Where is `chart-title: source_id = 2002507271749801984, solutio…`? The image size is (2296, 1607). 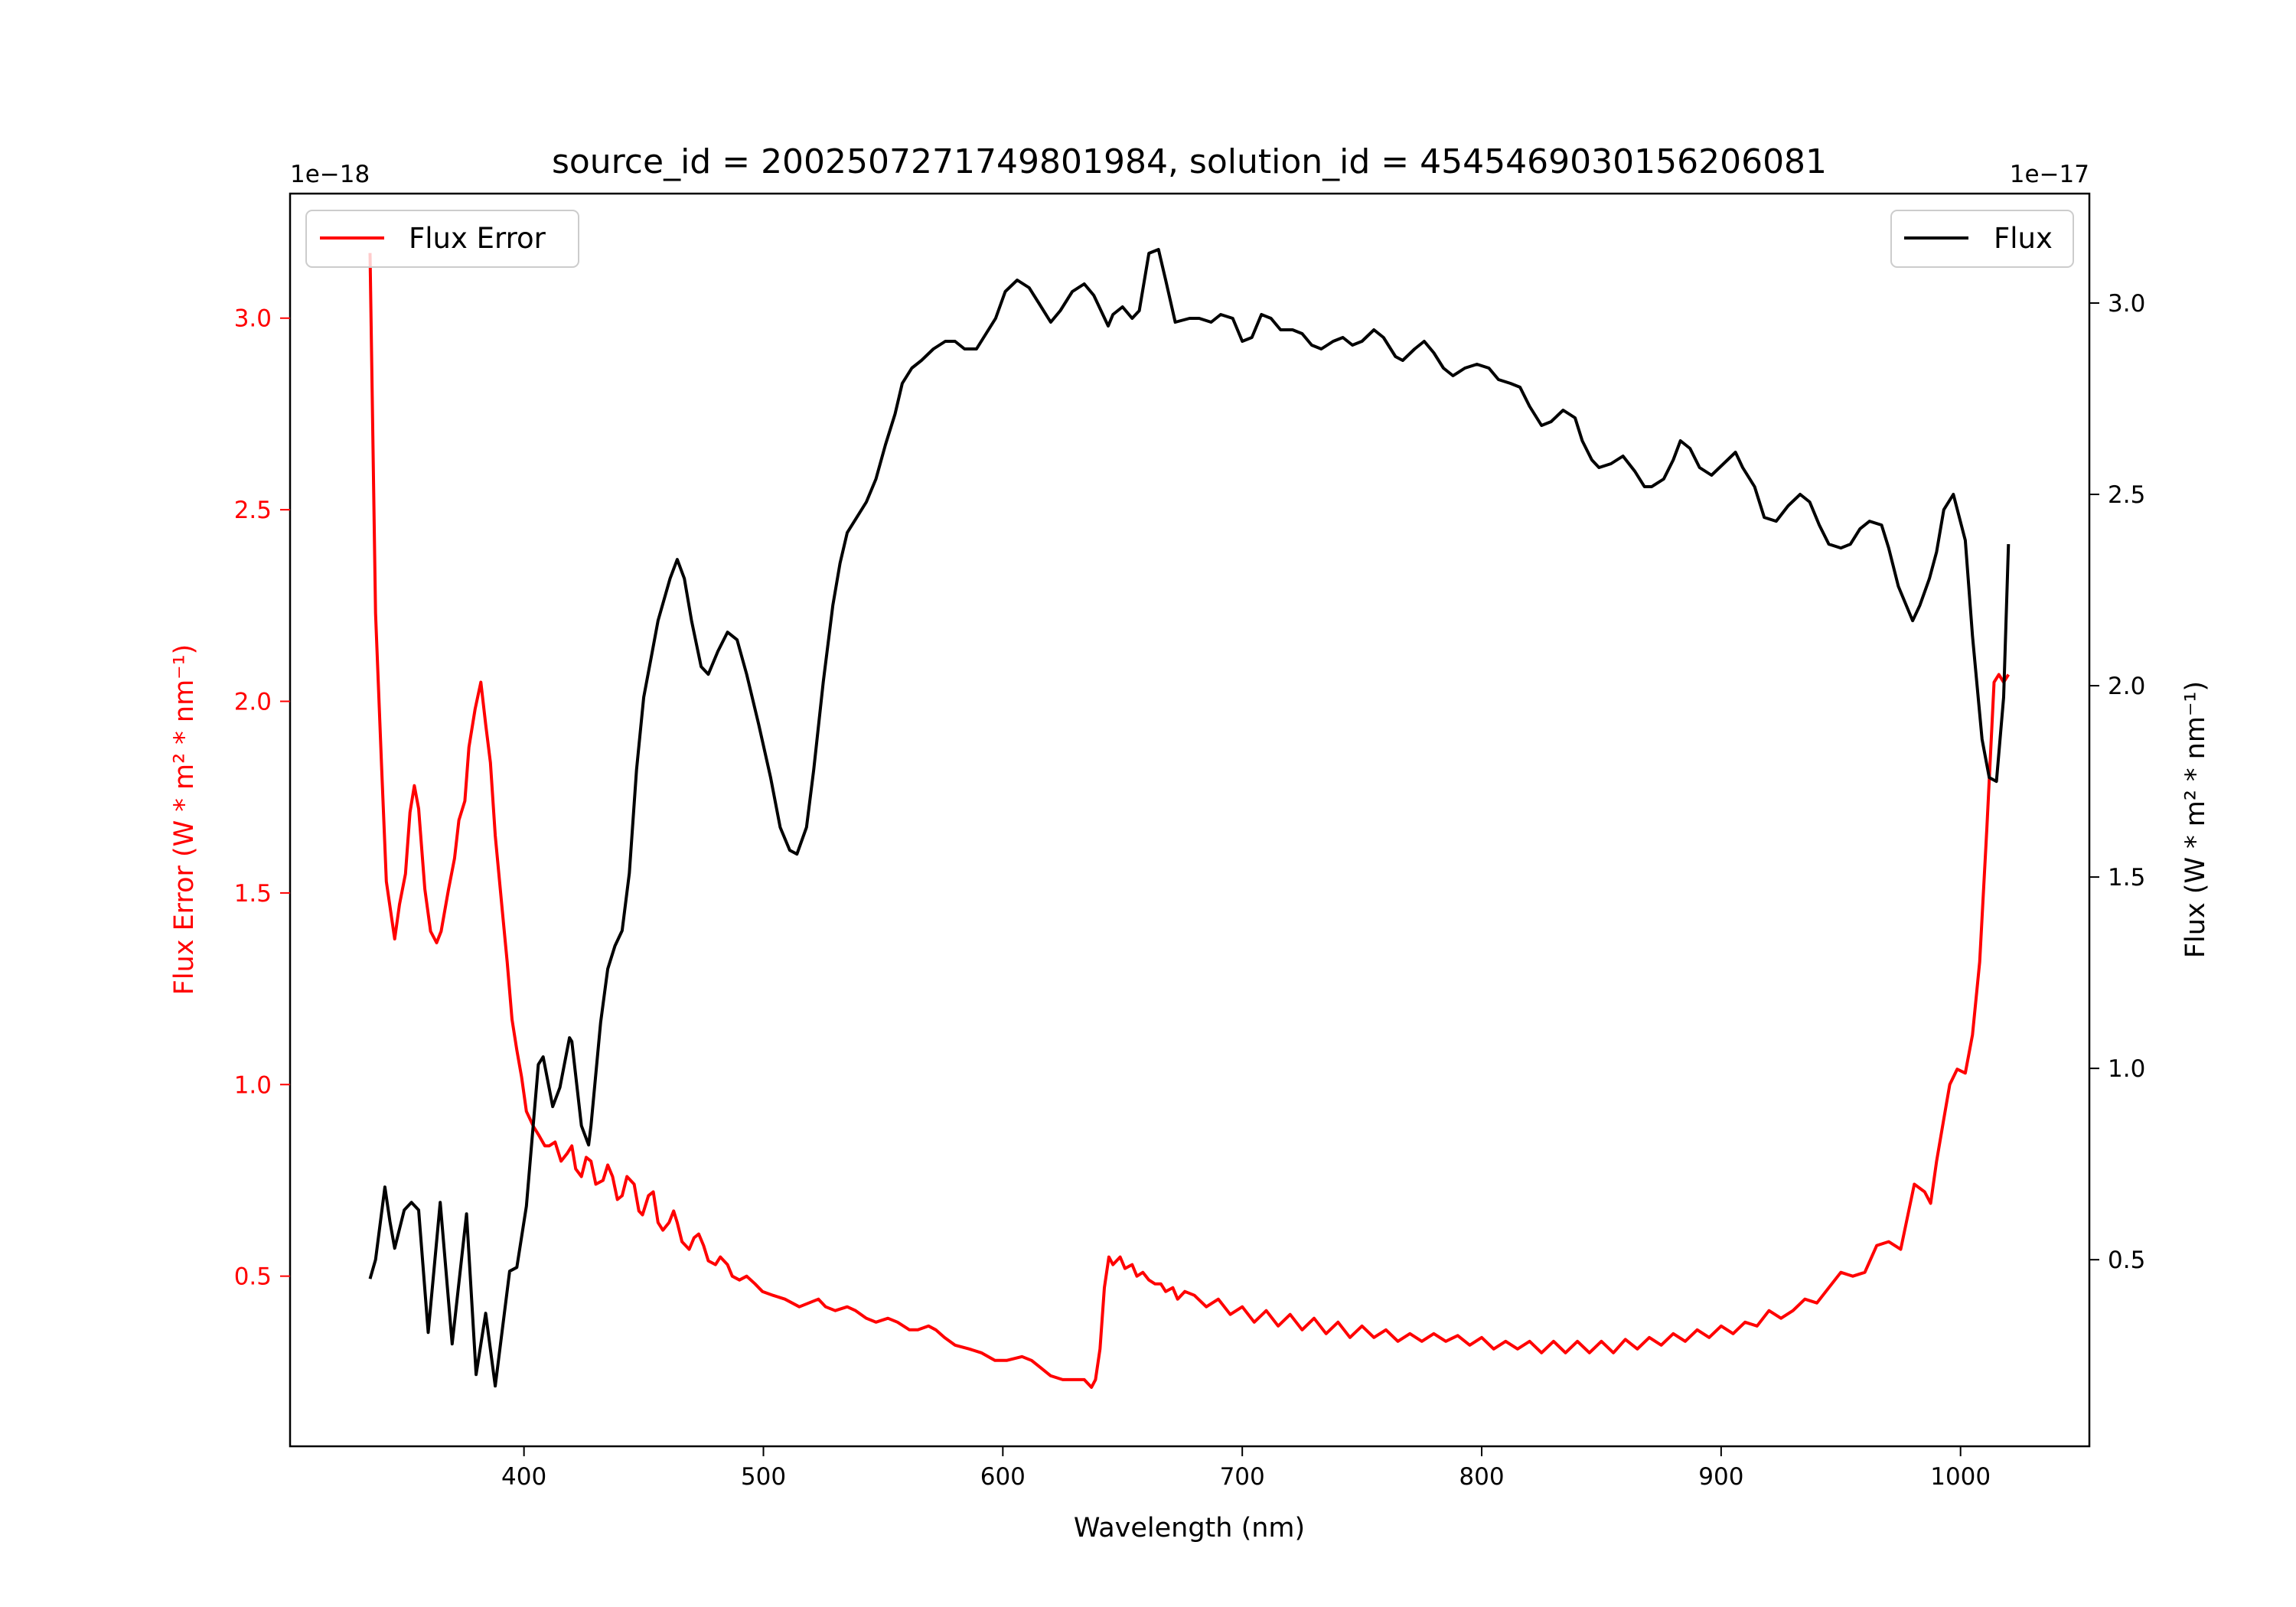 chart-title: source_id = 2002507271749801984, solutio… is located at coordinates (1189, 161).